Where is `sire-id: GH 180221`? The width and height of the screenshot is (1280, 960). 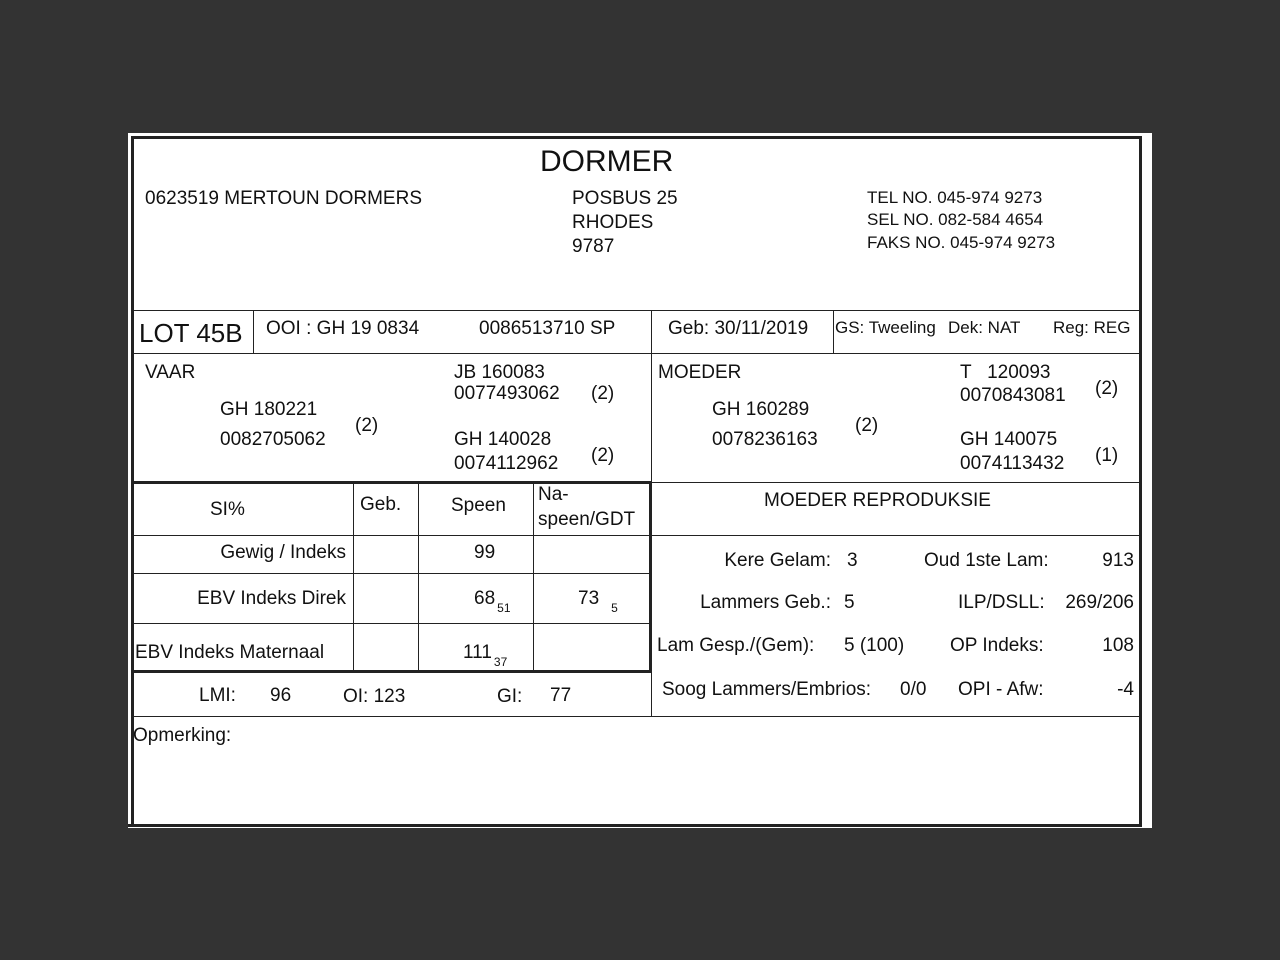
sire-id: GH 180221 is located at coordinates (269, 409).